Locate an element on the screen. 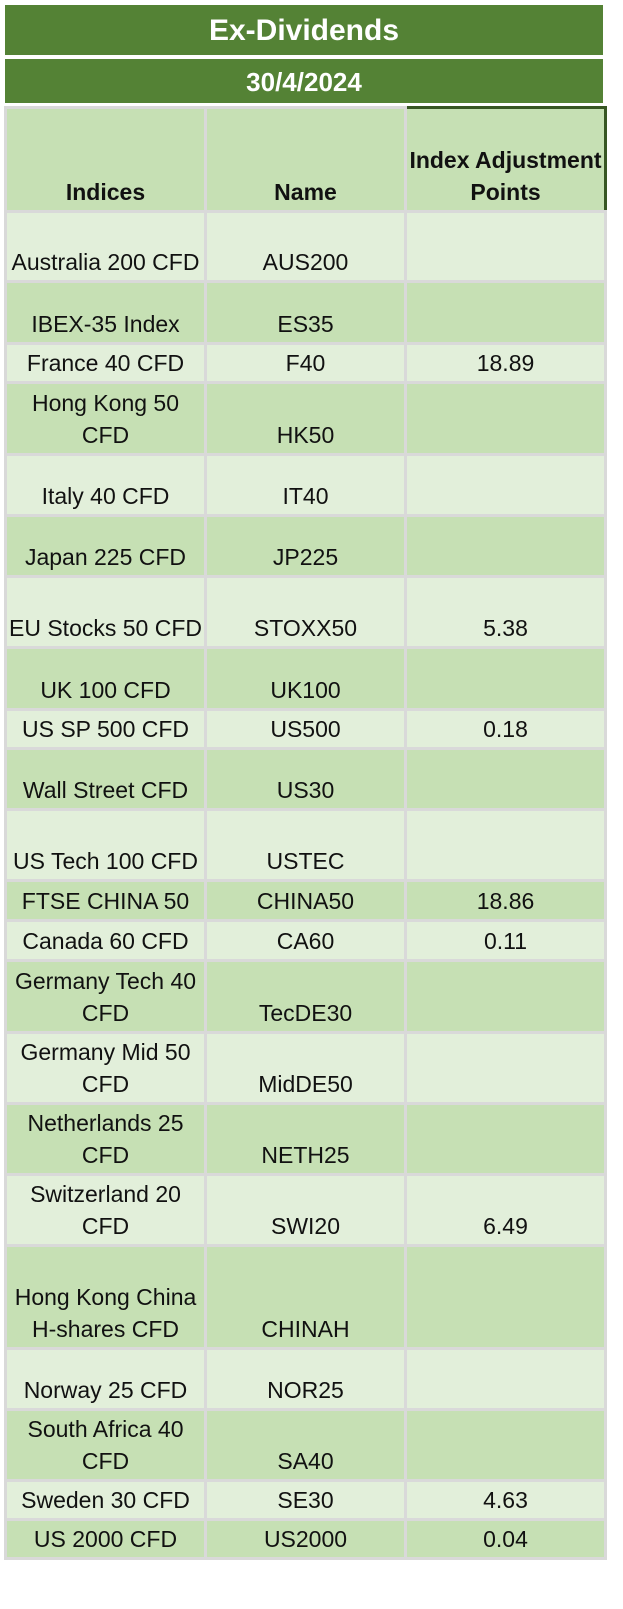 The height and width of the screenshot is (1609, 623). table-header: Indices Name Index Adjustment Points is located at coordinates (305, 159).